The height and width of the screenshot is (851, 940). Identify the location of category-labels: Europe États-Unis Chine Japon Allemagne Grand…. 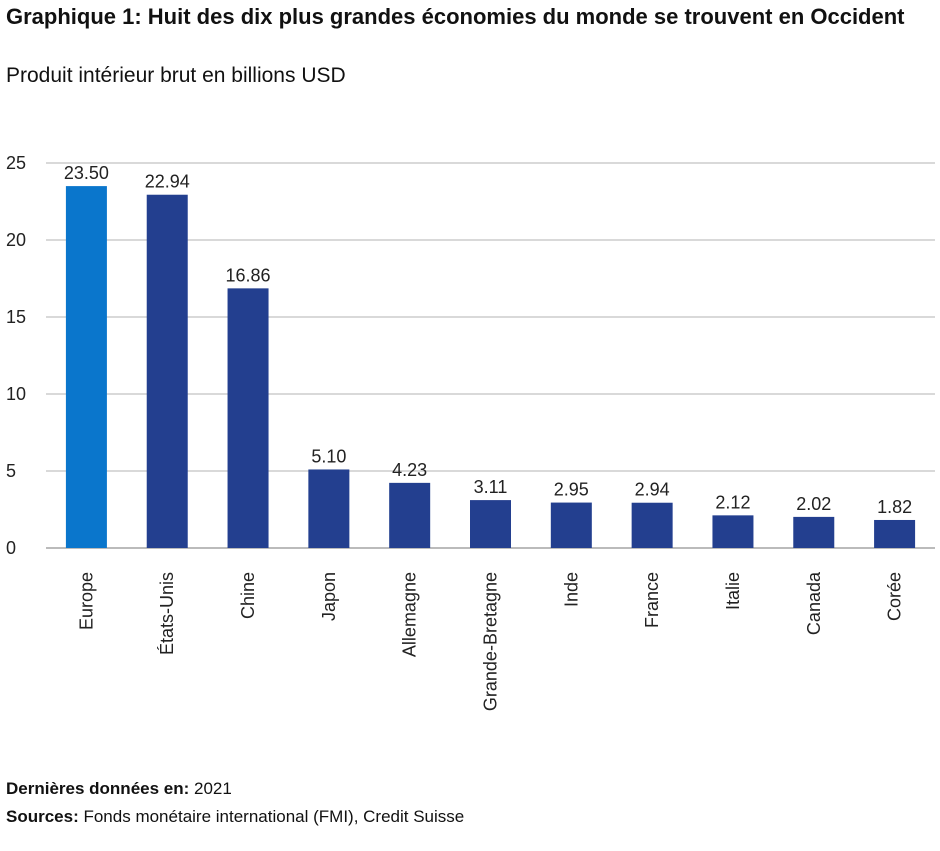
(490, 641).